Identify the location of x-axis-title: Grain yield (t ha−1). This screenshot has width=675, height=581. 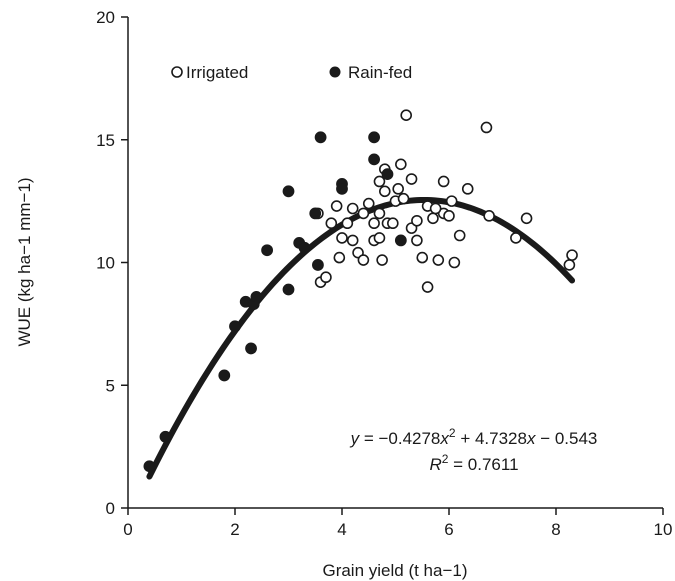
(394, 570).